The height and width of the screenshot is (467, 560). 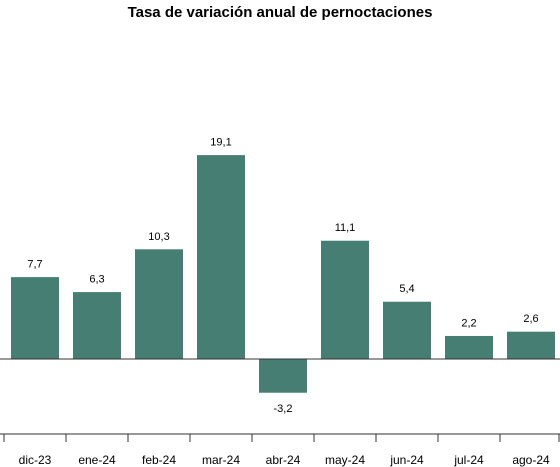 What do you see at coordinates (158, 237) in the screenshot?
I see `data-label-feb-24: 10,3` at bounding box center [158, 237].